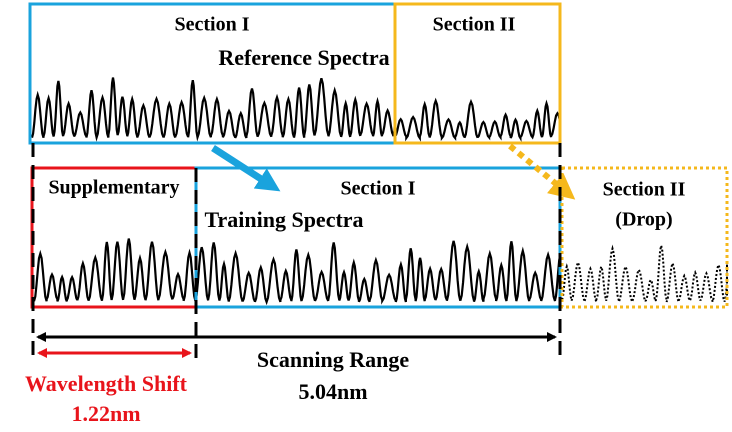  Describe the element at coordinates (643, 220) in the screenshot. I see `label: (Drop)` at that location.